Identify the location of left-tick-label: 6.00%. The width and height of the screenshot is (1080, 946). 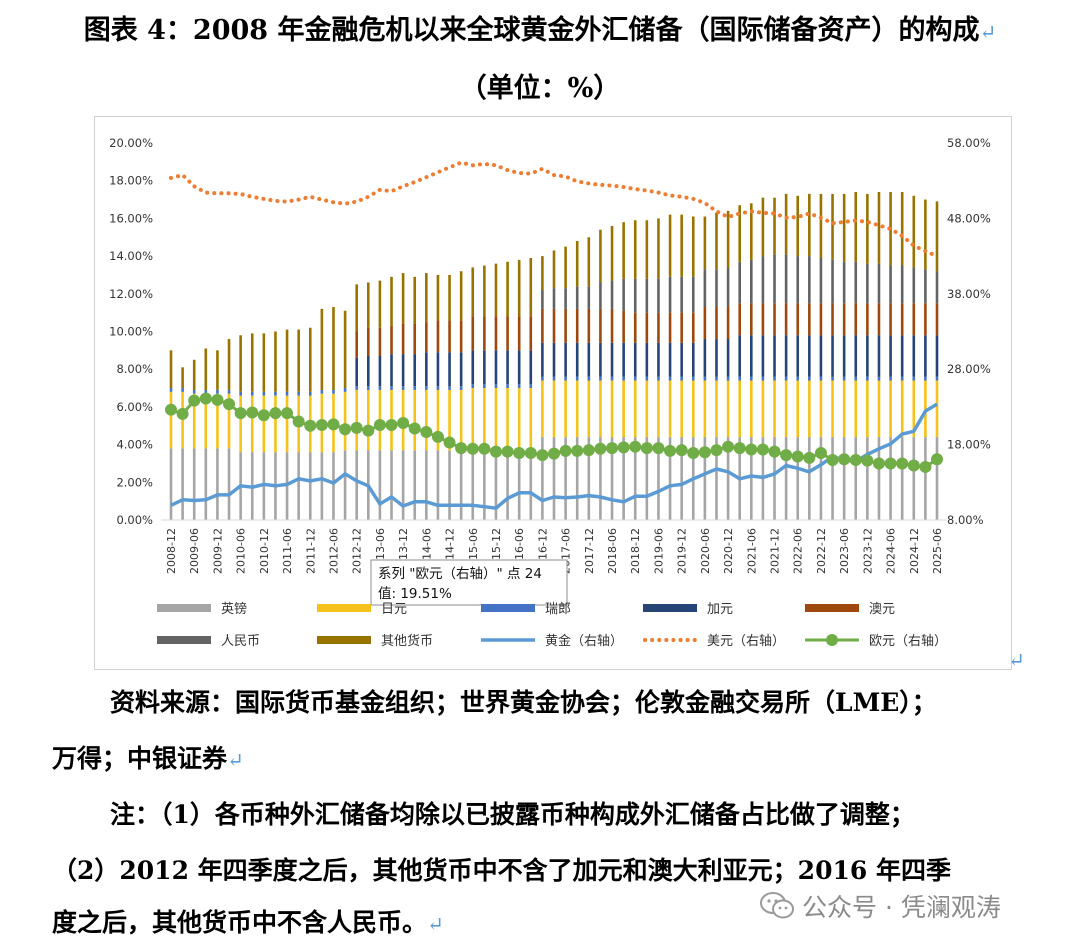
(134, 407).